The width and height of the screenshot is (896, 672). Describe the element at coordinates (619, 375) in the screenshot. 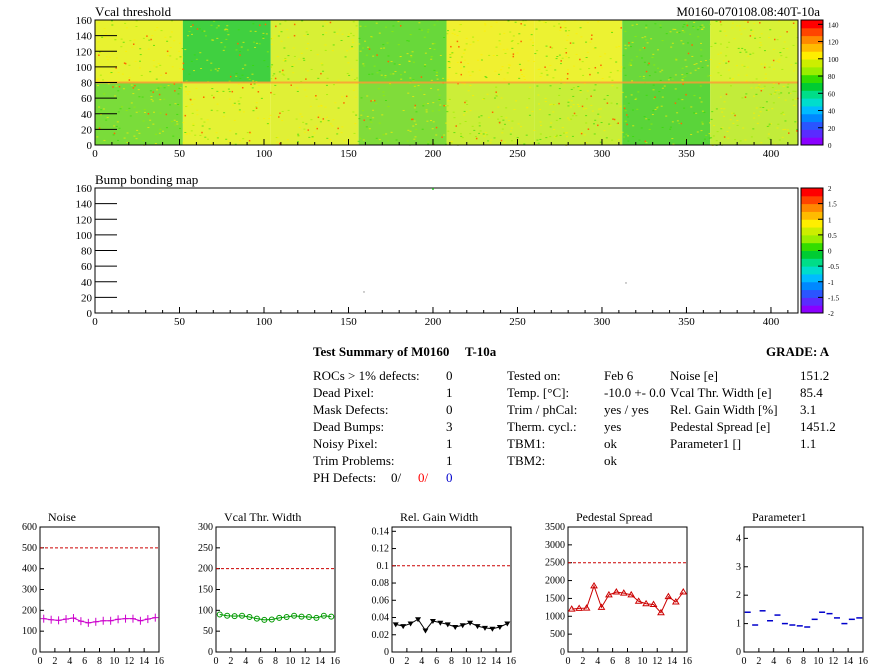

I see `summary-mid-value: Feb 6` at that location.